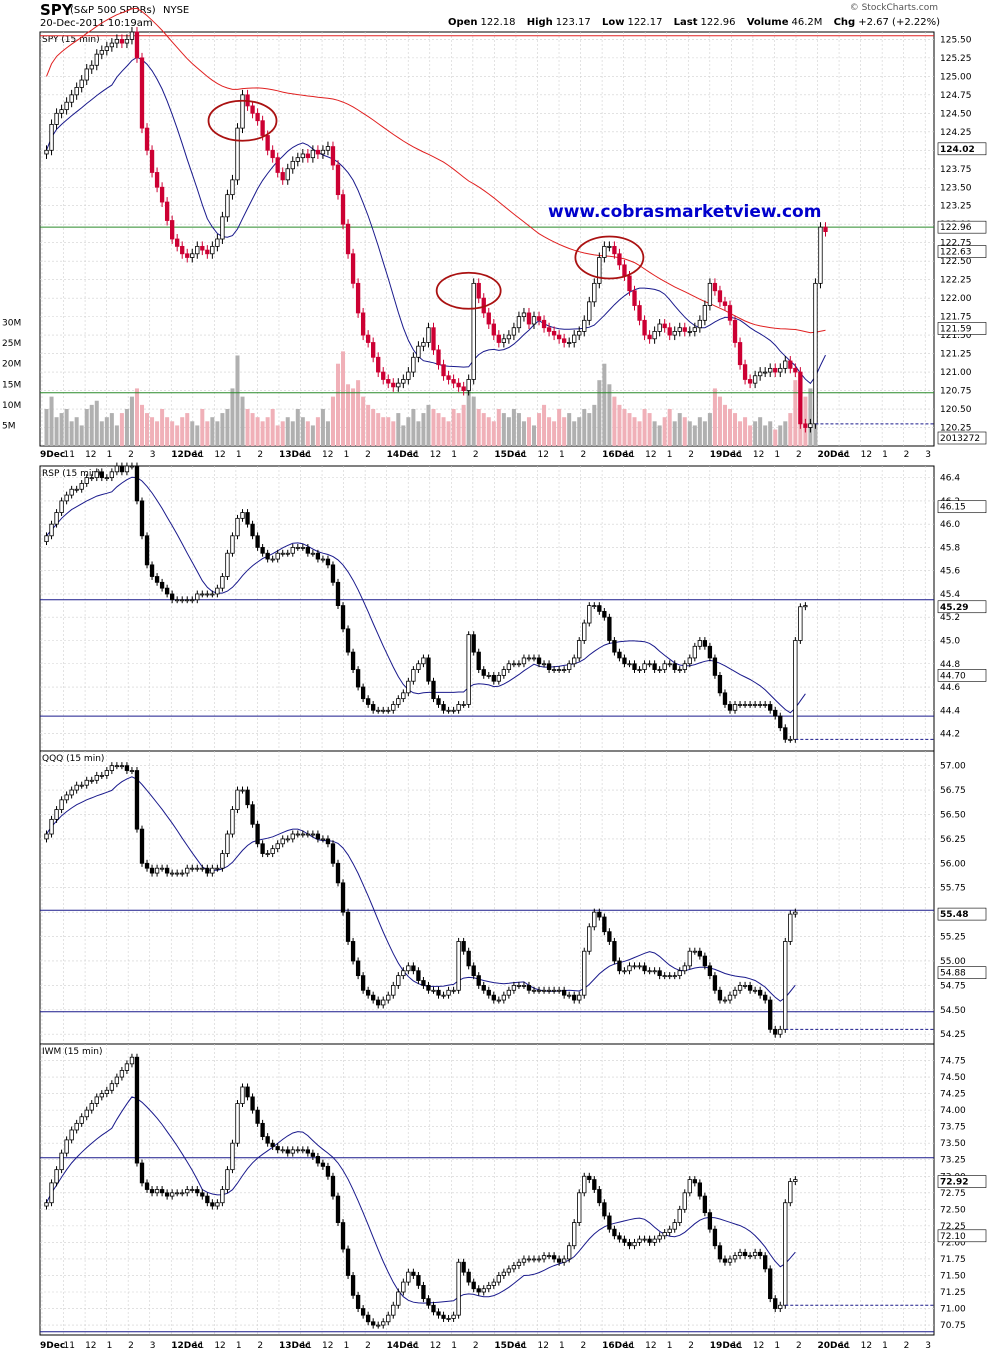 This screenshot has width=990, height=1357. I want to click on y-tick-label: 72.75, so click(953, 1194).